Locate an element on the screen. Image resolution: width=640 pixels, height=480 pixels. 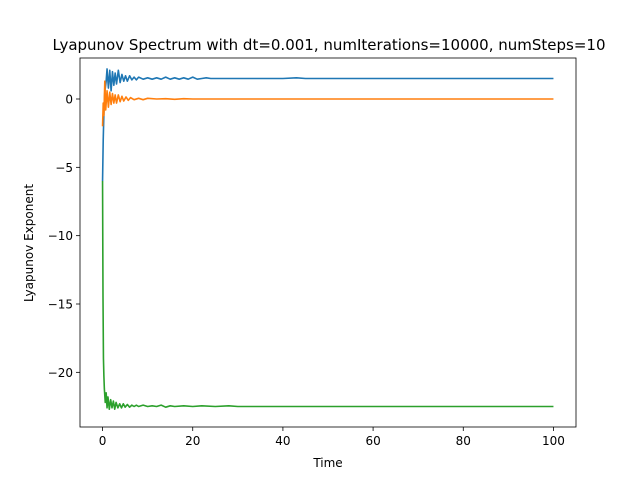
y-tick-label: −15 is located at coordinates (60, 305).